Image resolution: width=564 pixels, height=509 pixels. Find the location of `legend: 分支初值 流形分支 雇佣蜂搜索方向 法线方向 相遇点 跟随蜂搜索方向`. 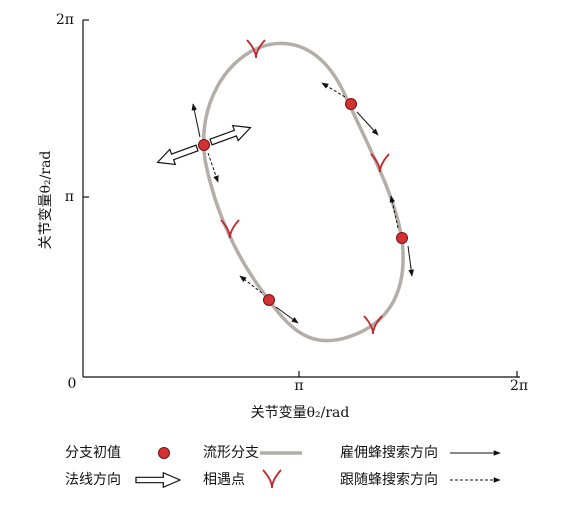

legend: 分支初值 流形分支 雇佣蜂搜索方向 法线方向 相遇点 跟随蜂搜索方向 is located at coordinates (283, 466).